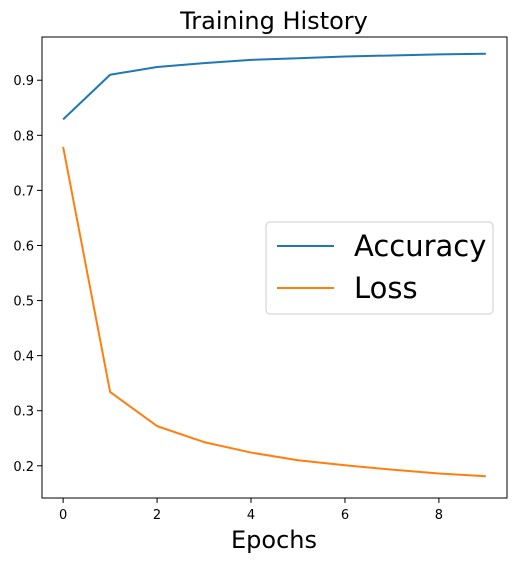  Describe the element at coordinates (251, 515) in the screenshot. I see `x-tick-label: 4` at that location.